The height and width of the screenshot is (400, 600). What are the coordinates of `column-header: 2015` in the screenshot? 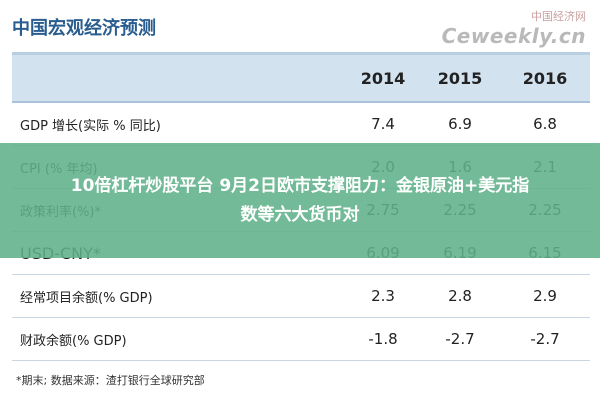 It's located at (460, 78).